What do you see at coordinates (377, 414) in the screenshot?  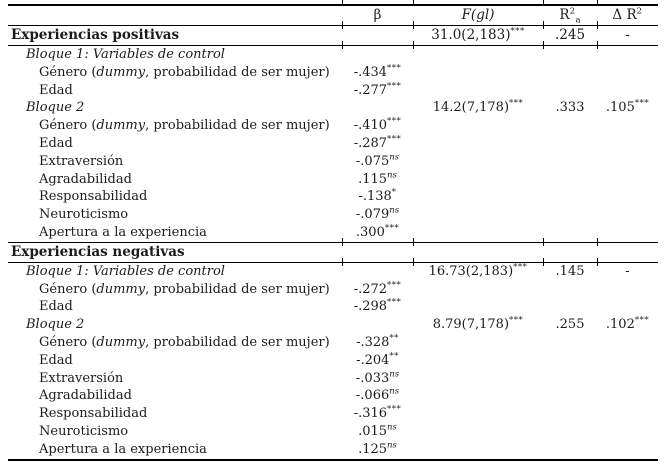 I see `beta-value-cell: -.316***` at bounding box center [377, 414].